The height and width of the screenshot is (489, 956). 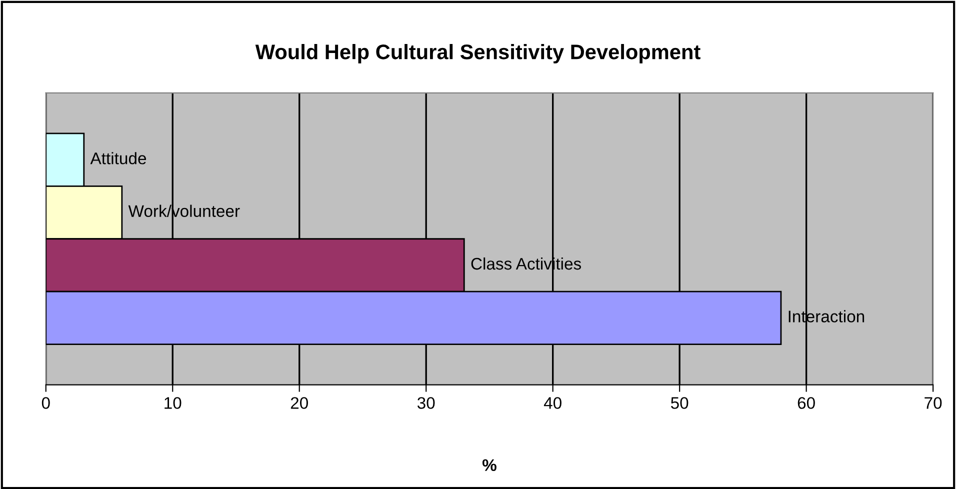 What do you see at coordinates (46, 403) in the screenshot?
I see `x-tick-label: 0` at bounding box center [46, 403].